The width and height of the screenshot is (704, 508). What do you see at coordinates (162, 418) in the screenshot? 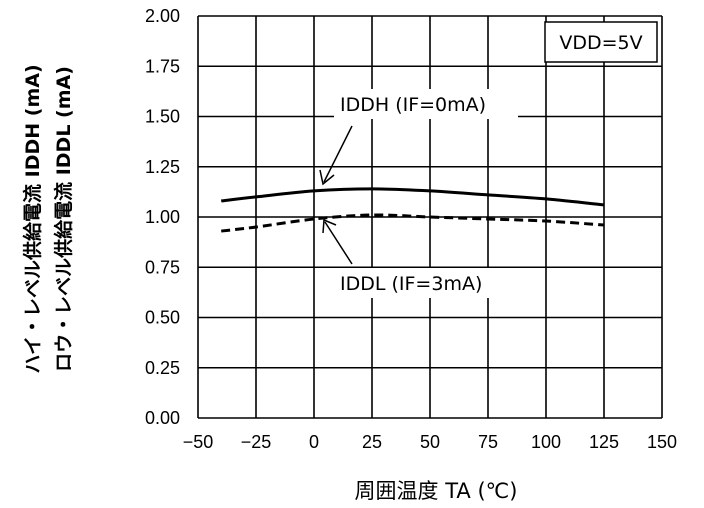
I see `y-tick-label: 0.00` at bounding box center [162, 418].